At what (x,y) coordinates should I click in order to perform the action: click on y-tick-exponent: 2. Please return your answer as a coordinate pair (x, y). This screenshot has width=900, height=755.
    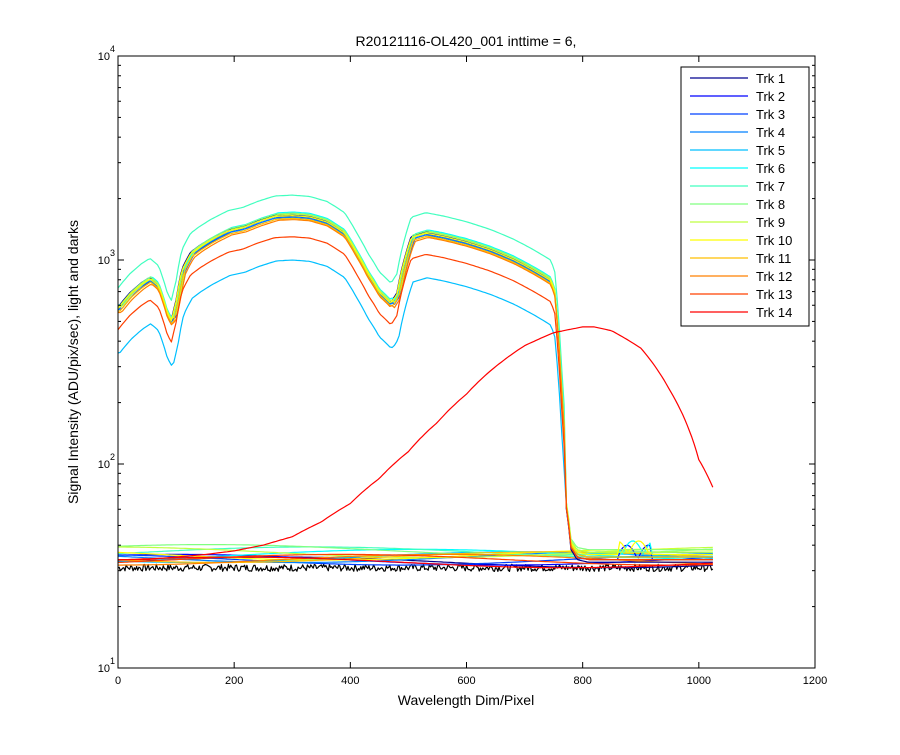
    Looking at the image, I should click on (112, 457).